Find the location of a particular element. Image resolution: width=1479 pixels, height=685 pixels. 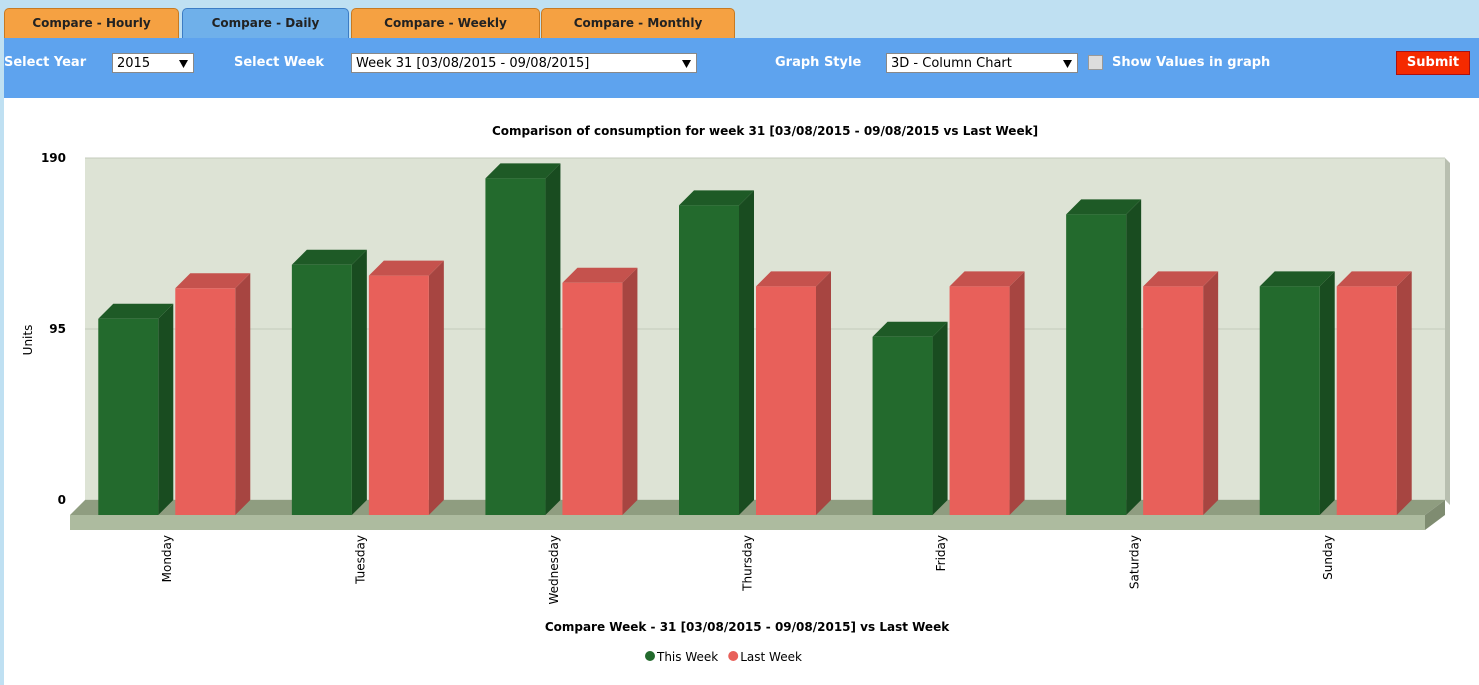

submit-button: Submit is located at coordinates (1433, 63).